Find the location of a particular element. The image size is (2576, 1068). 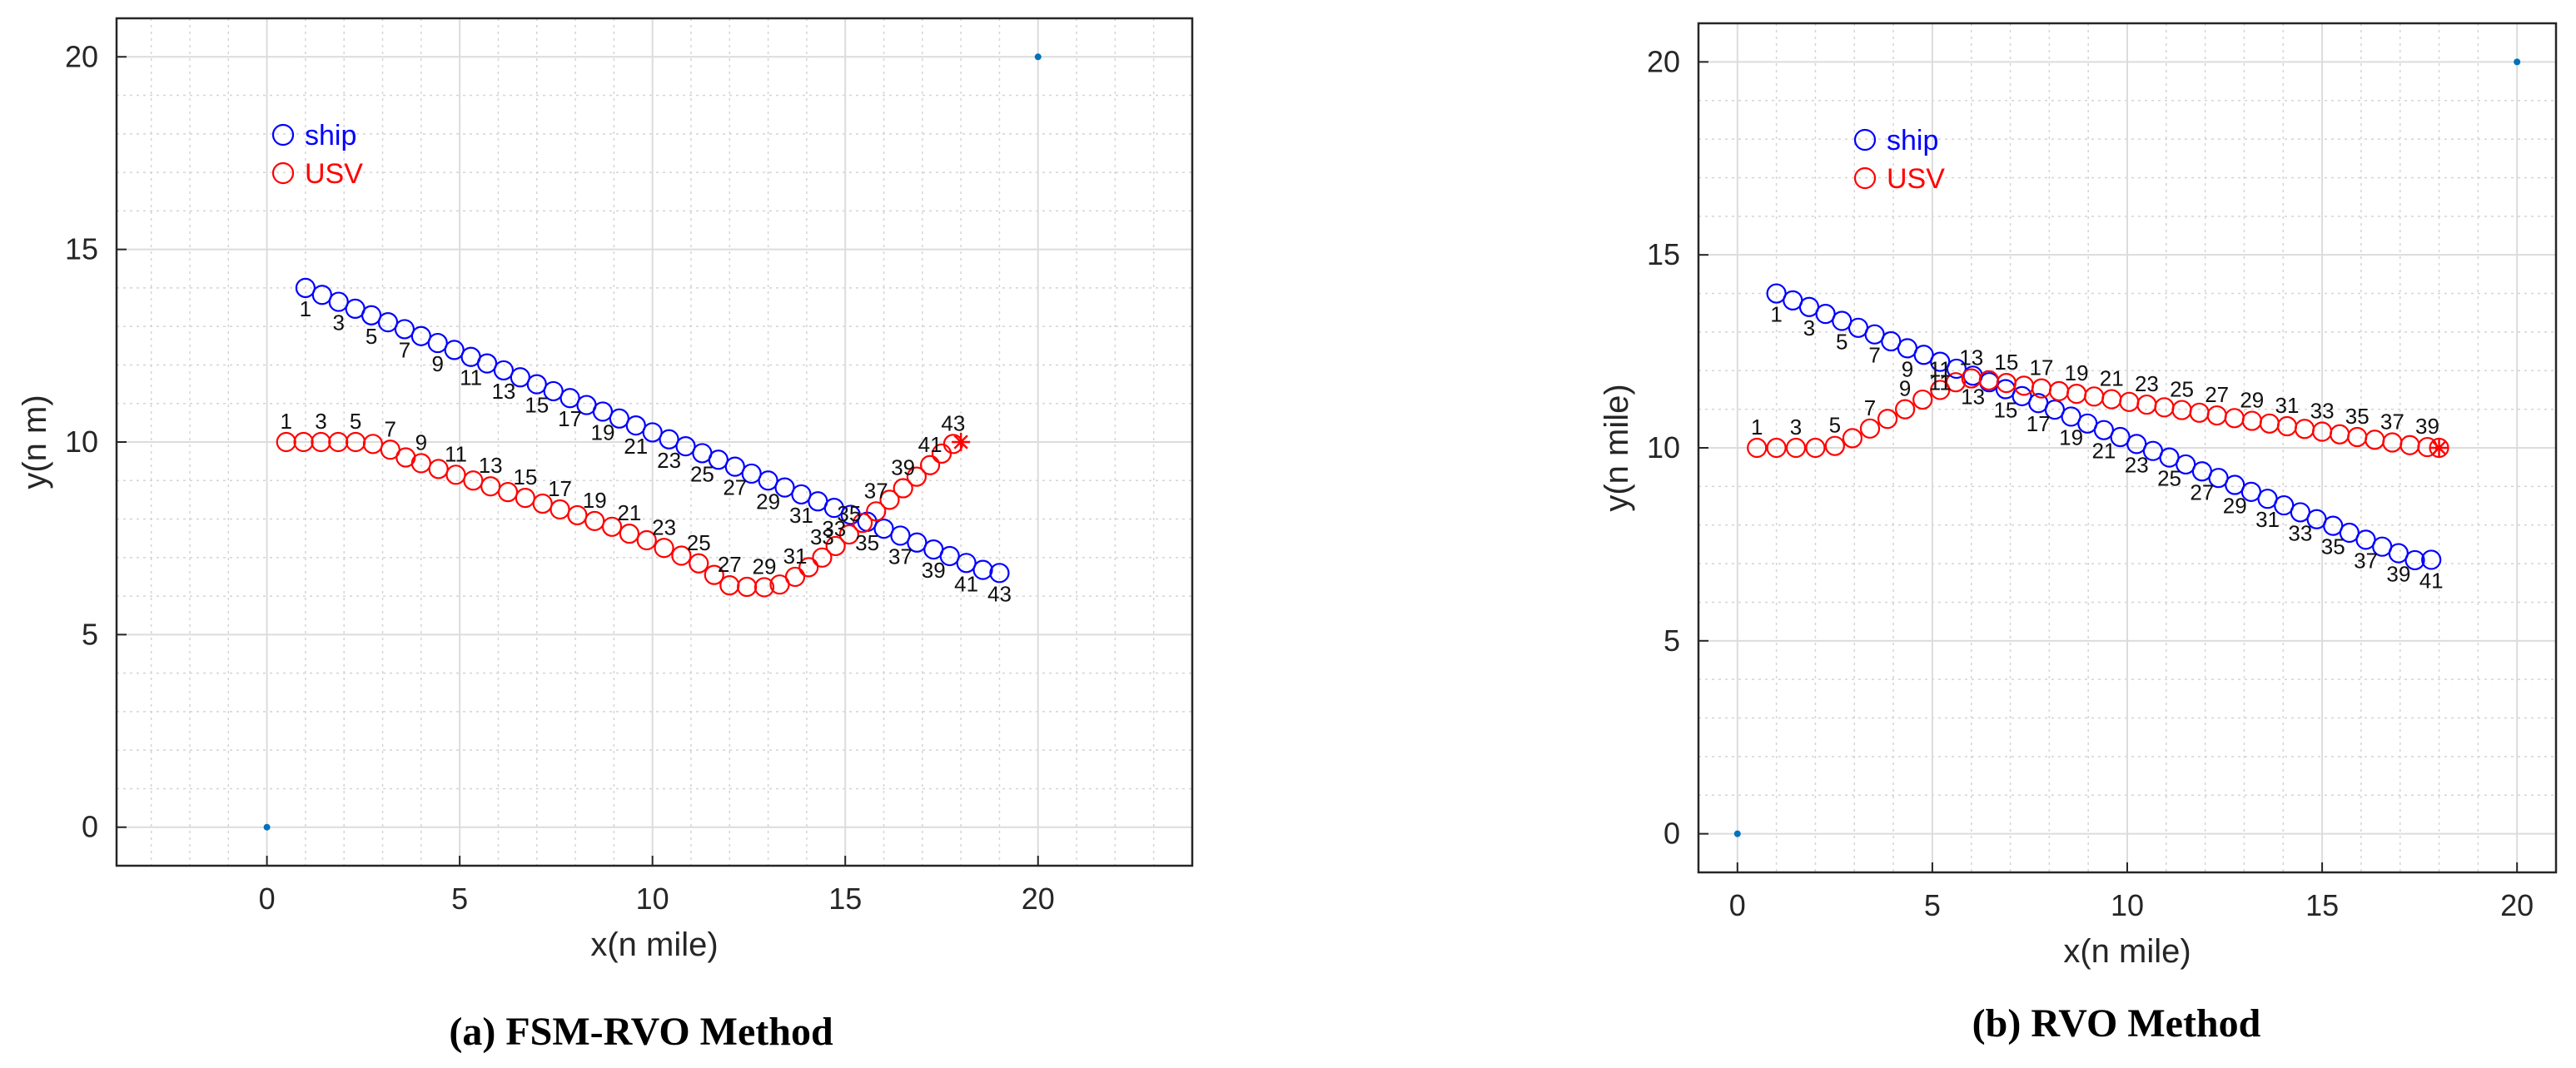

chart-b-usv-step-label: 9 is located at coordinates (1905, 388).